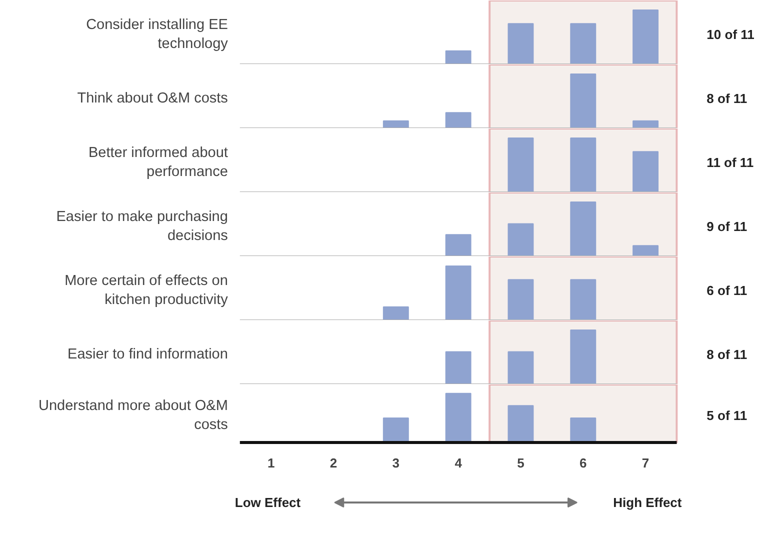  I want to click on text: 11 of 11, so click(730, 162).